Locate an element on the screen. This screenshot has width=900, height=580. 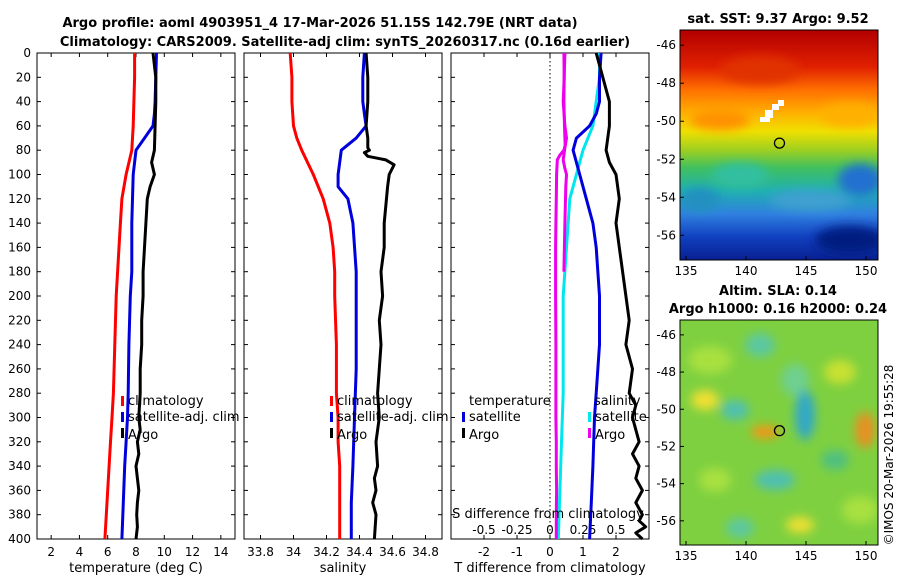
sst-argo-marker is located at coordinates (779, 143).